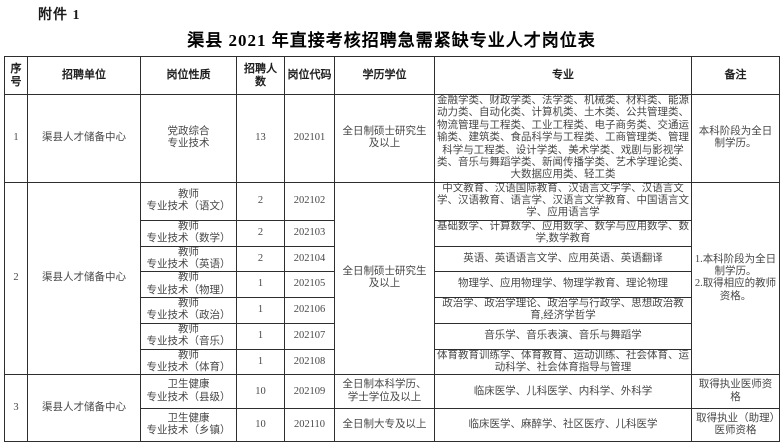  Describe the element at coordinates (16, 138) in the screenshot. I see `cell-seq: 1` at that location.